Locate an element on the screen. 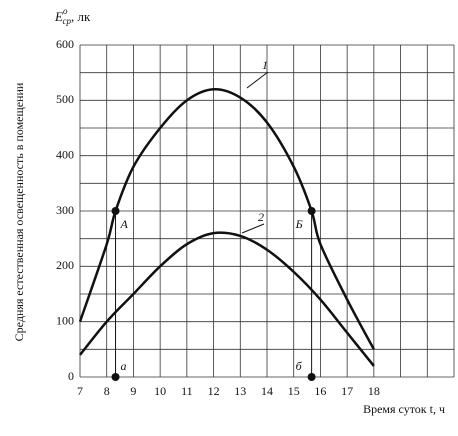  y-tick-label: 400 is located at coordinates (65, 154).